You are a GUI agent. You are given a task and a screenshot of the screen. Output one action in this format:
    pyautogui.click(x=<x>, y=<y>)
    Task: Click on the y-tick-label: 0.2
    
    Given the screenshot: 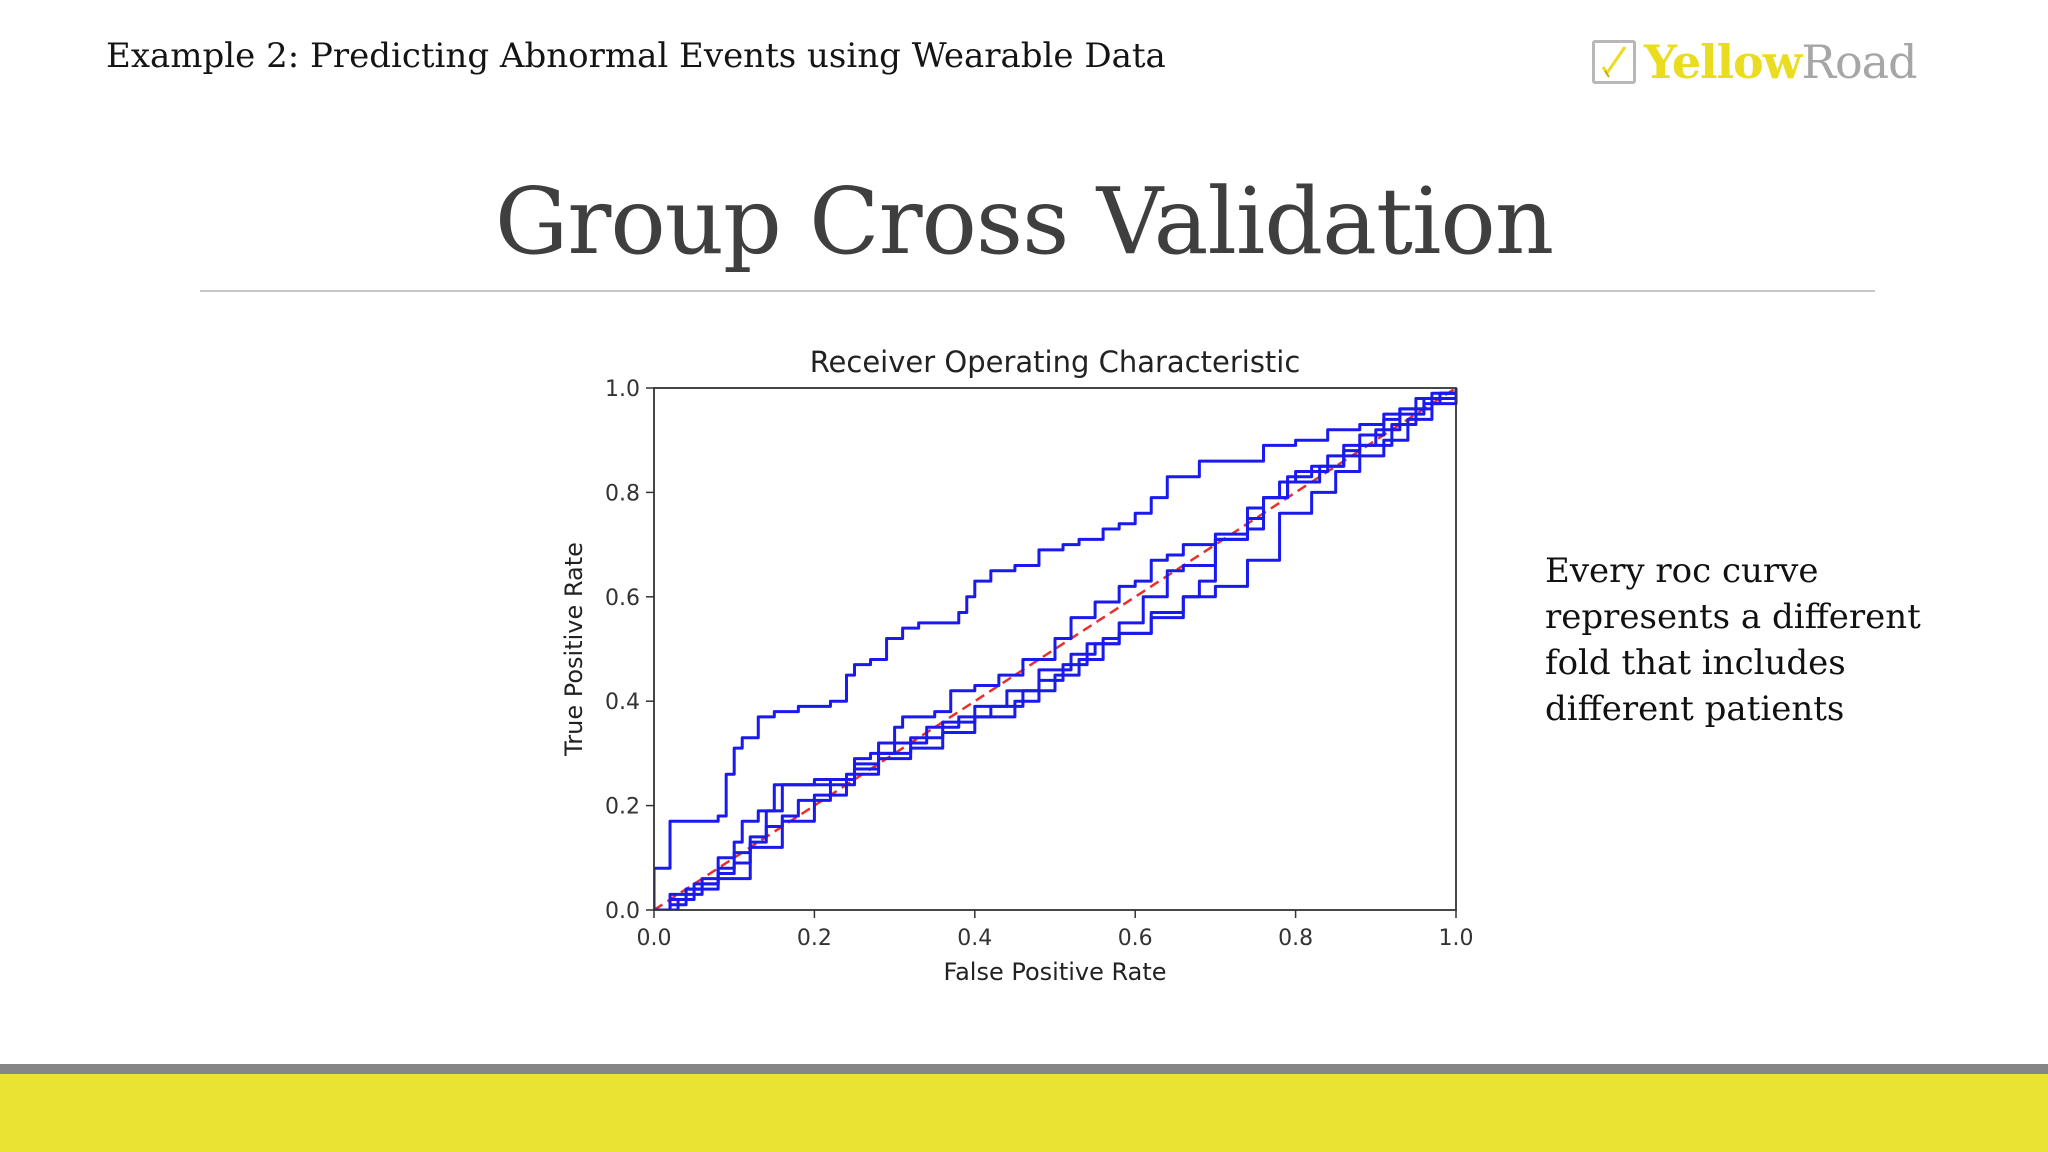 What is the action you would take?
    pyautogui.click(x=622, y=807)
    